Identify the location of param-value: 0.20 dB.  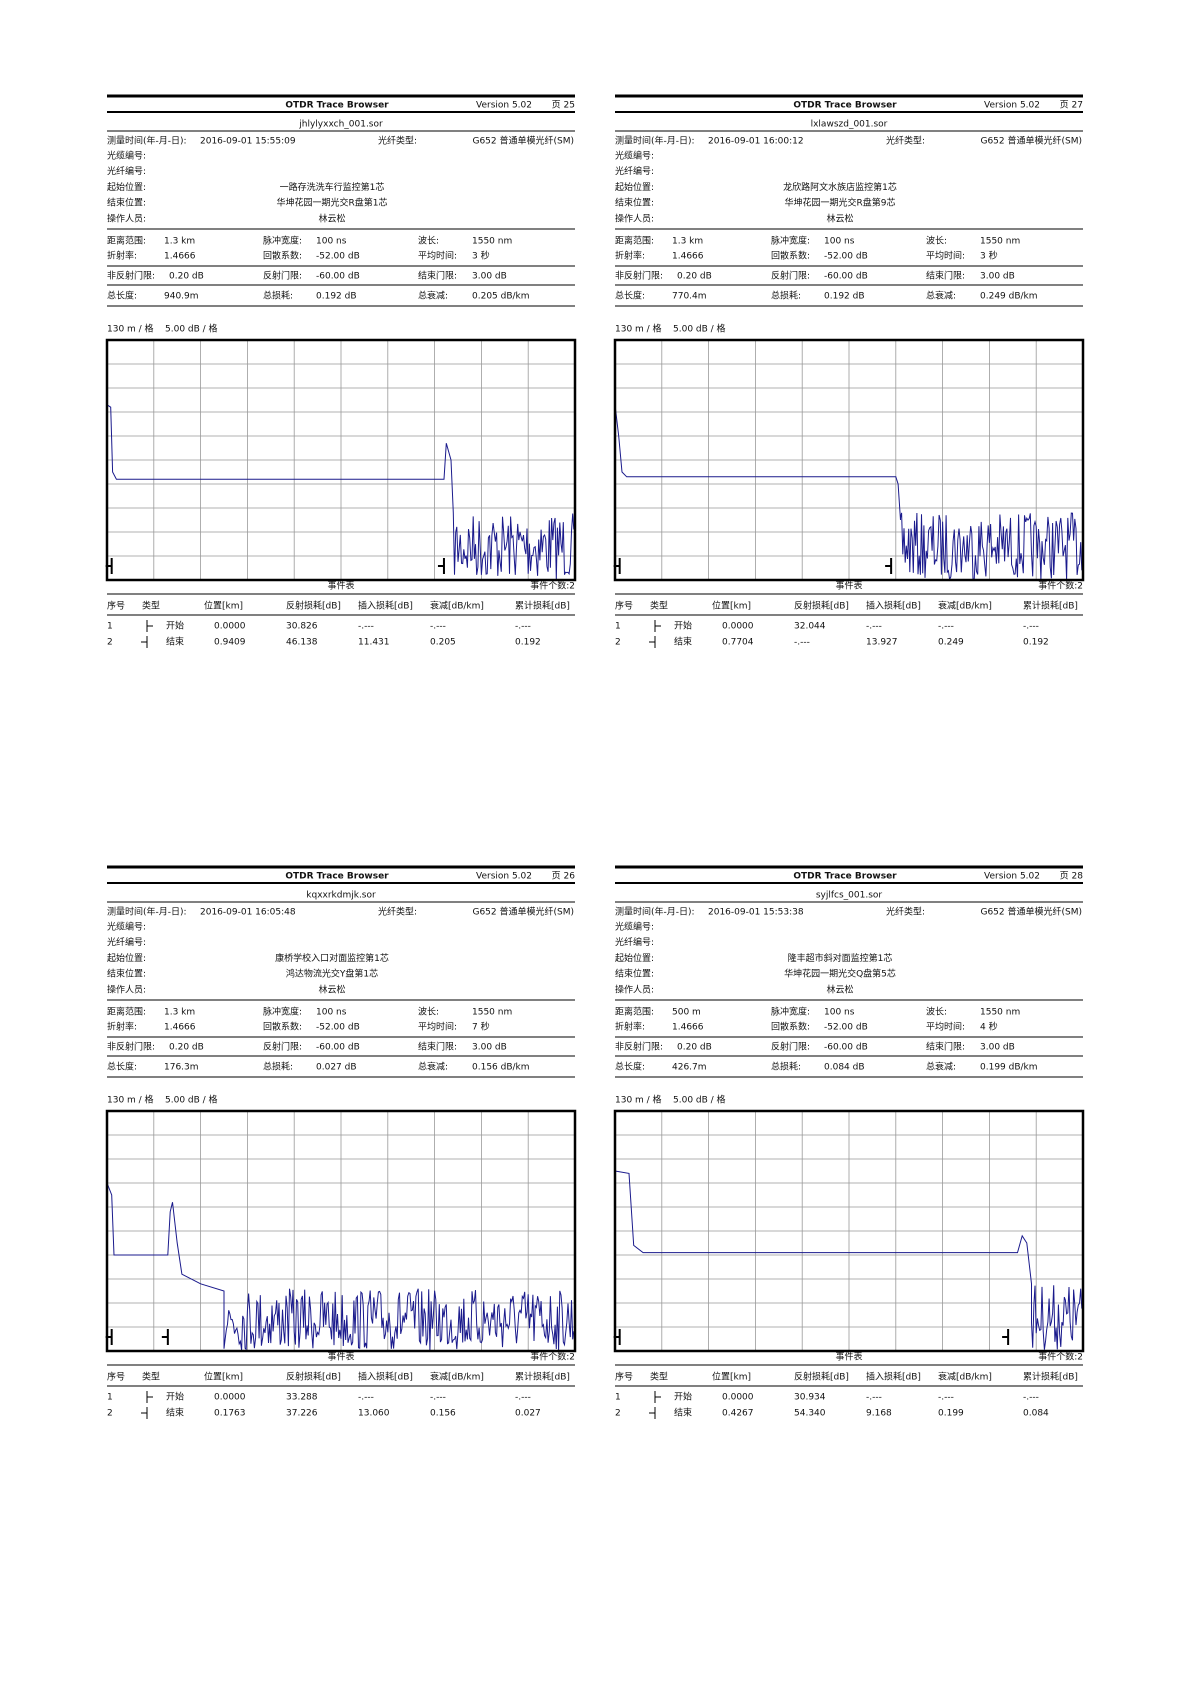
(186, 277).